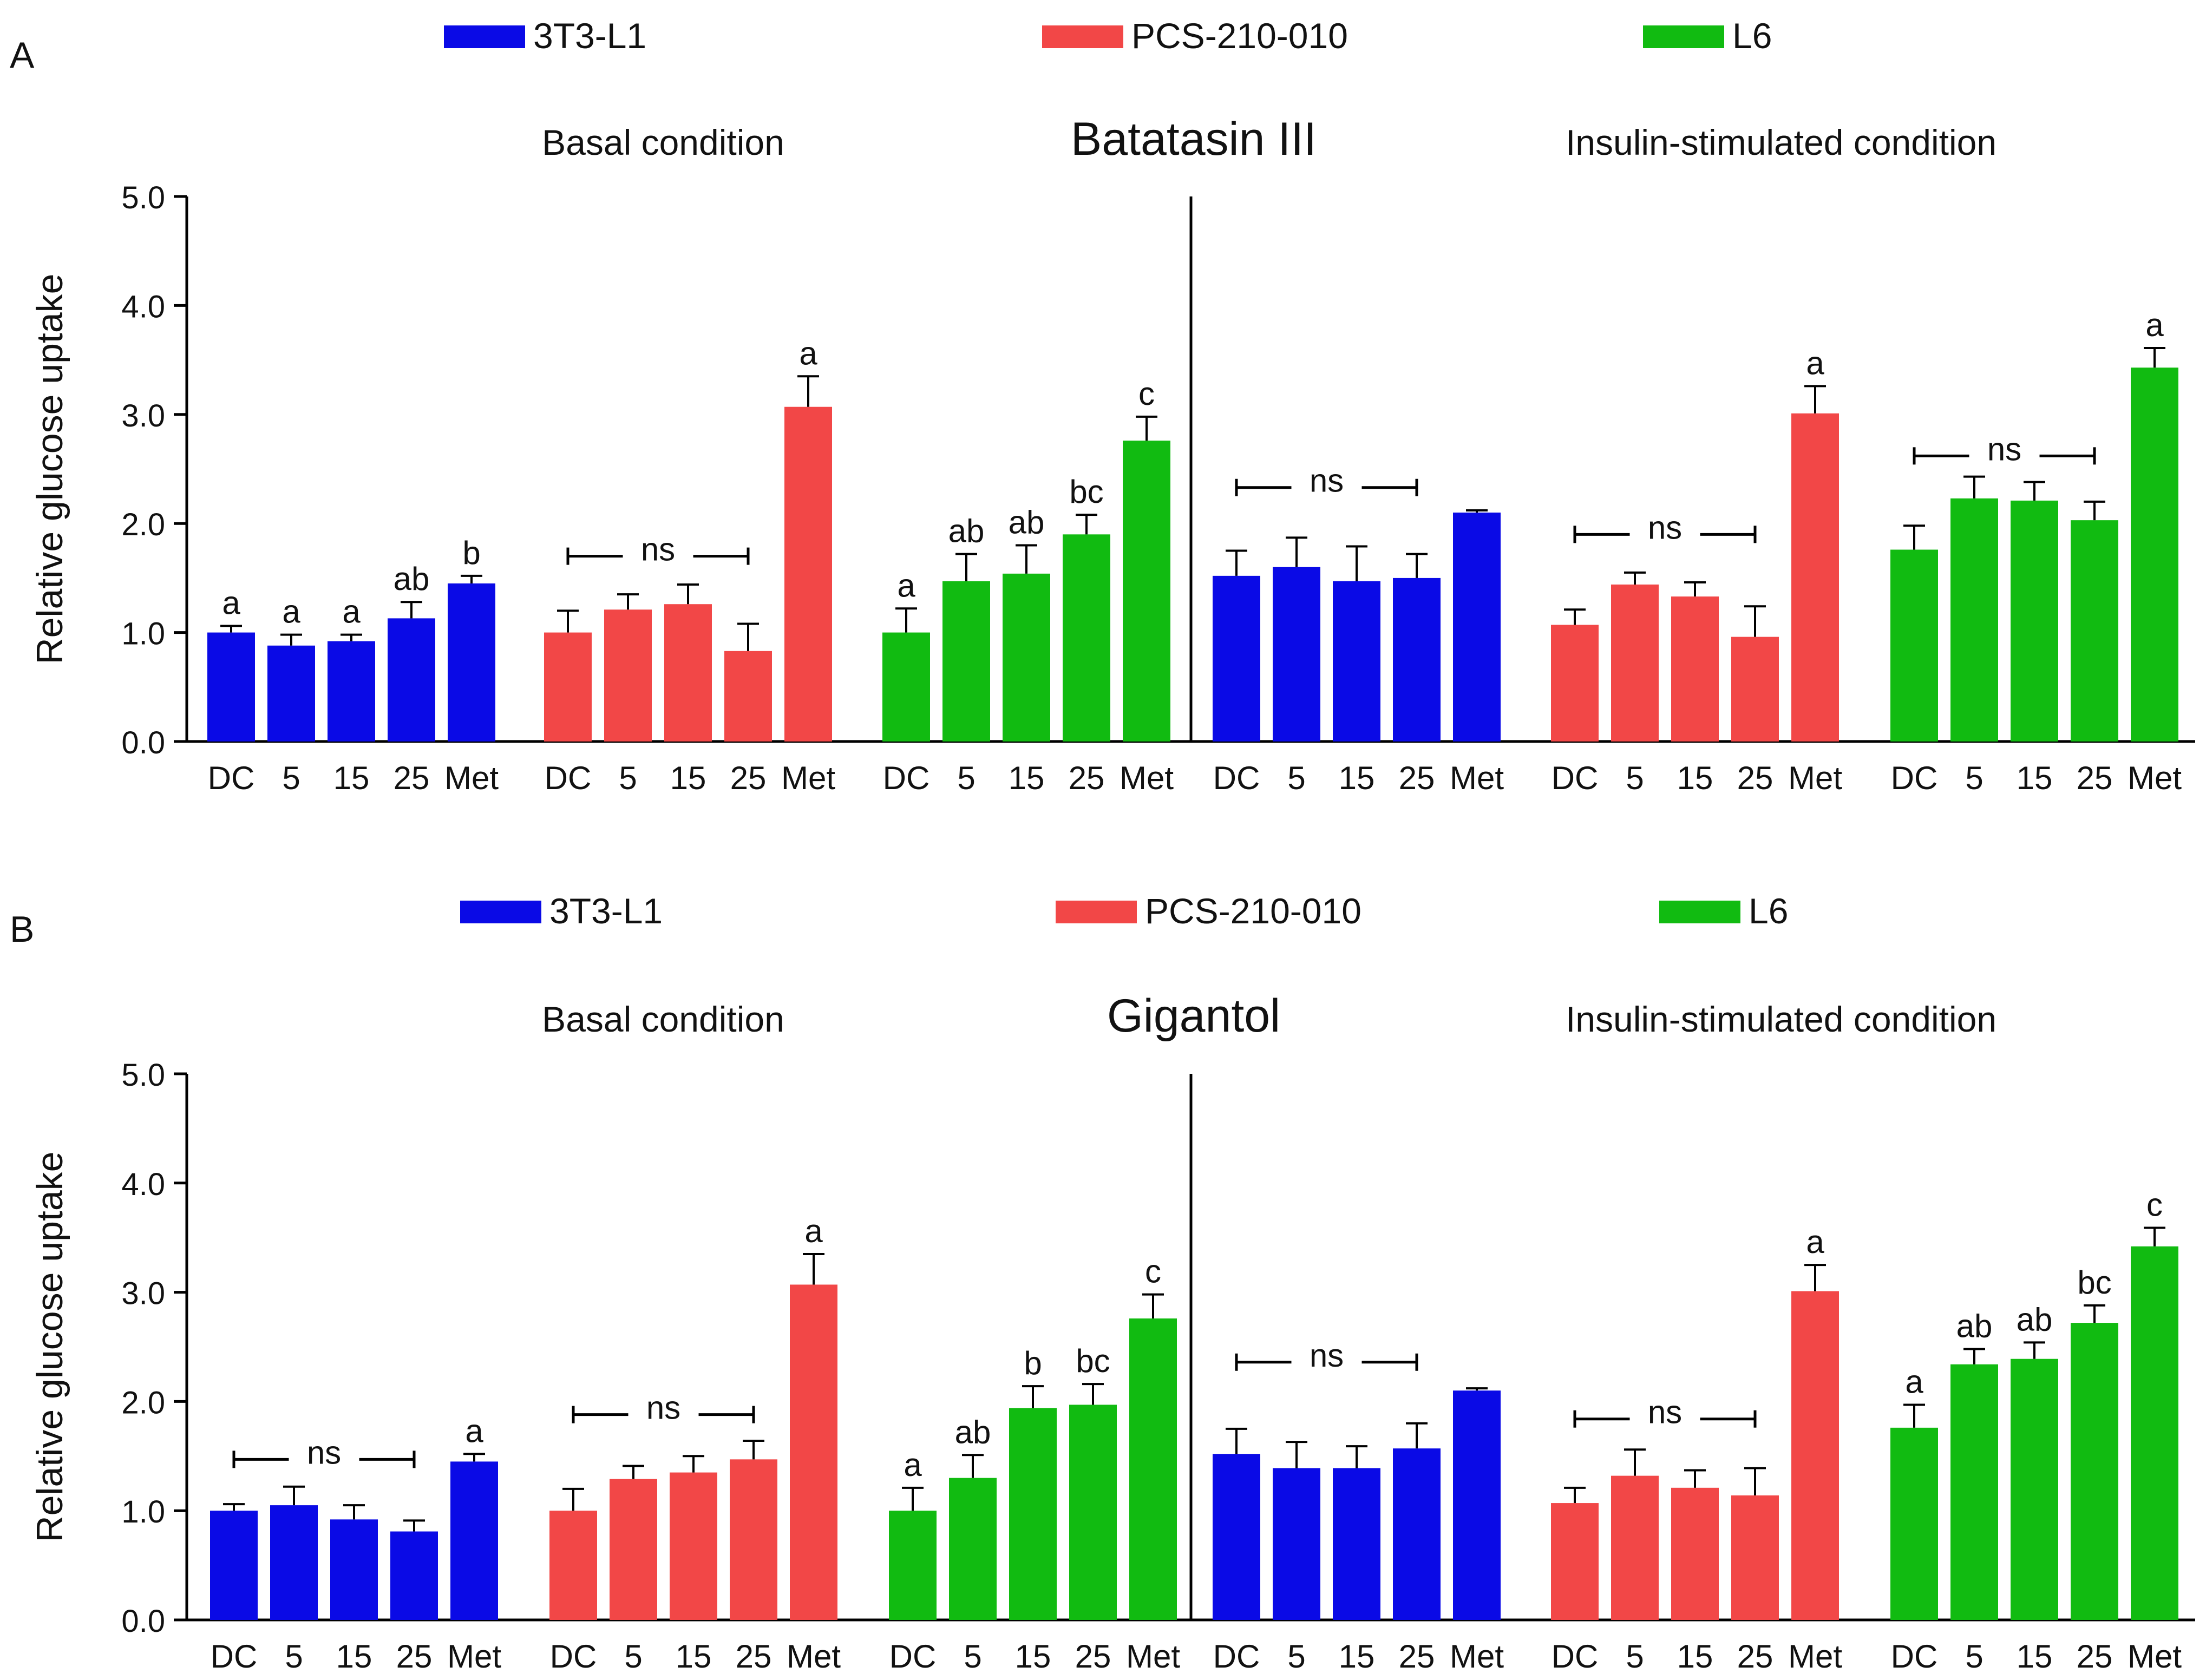 The width and height of the screenshot is (2206, 1680). Describe the element at coordinates (22, 55) in the screenshot. I see `panel-label: A` at that location.